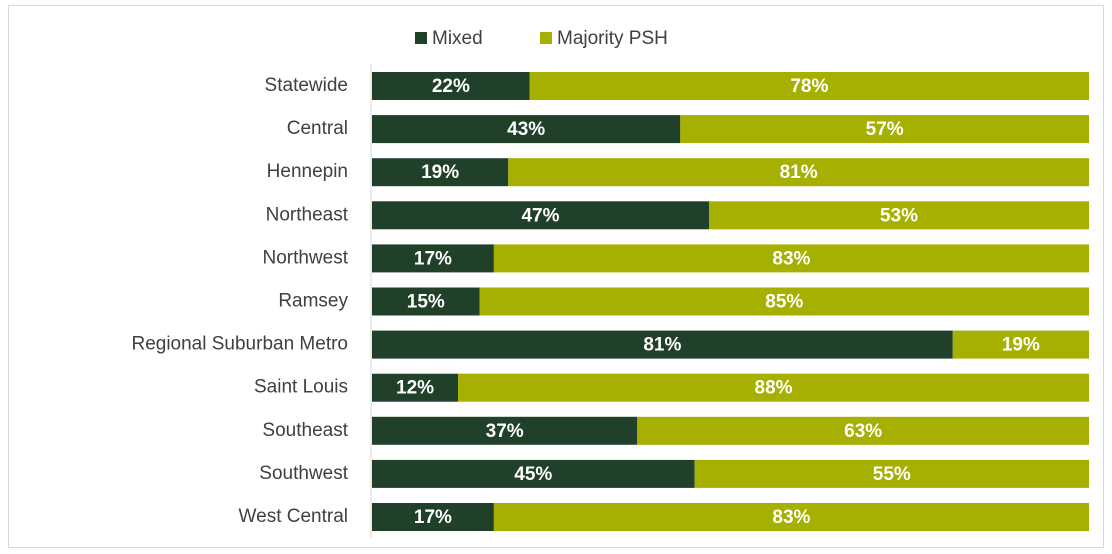  I want to click on y-tick-label: Central, so click(317, 128).